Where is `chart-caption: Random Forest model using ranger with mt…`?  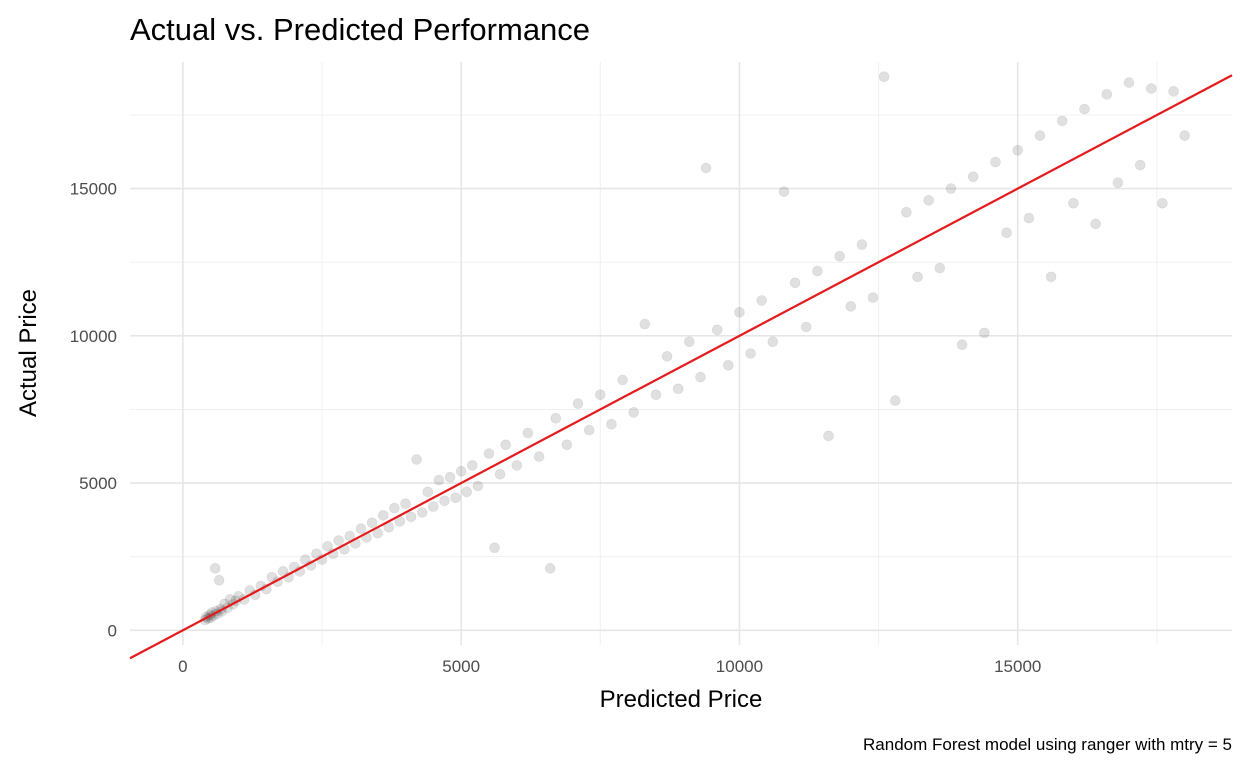 chart-caption: Random Forest model using ranger with mt… is located at coordinates (1047, 744).